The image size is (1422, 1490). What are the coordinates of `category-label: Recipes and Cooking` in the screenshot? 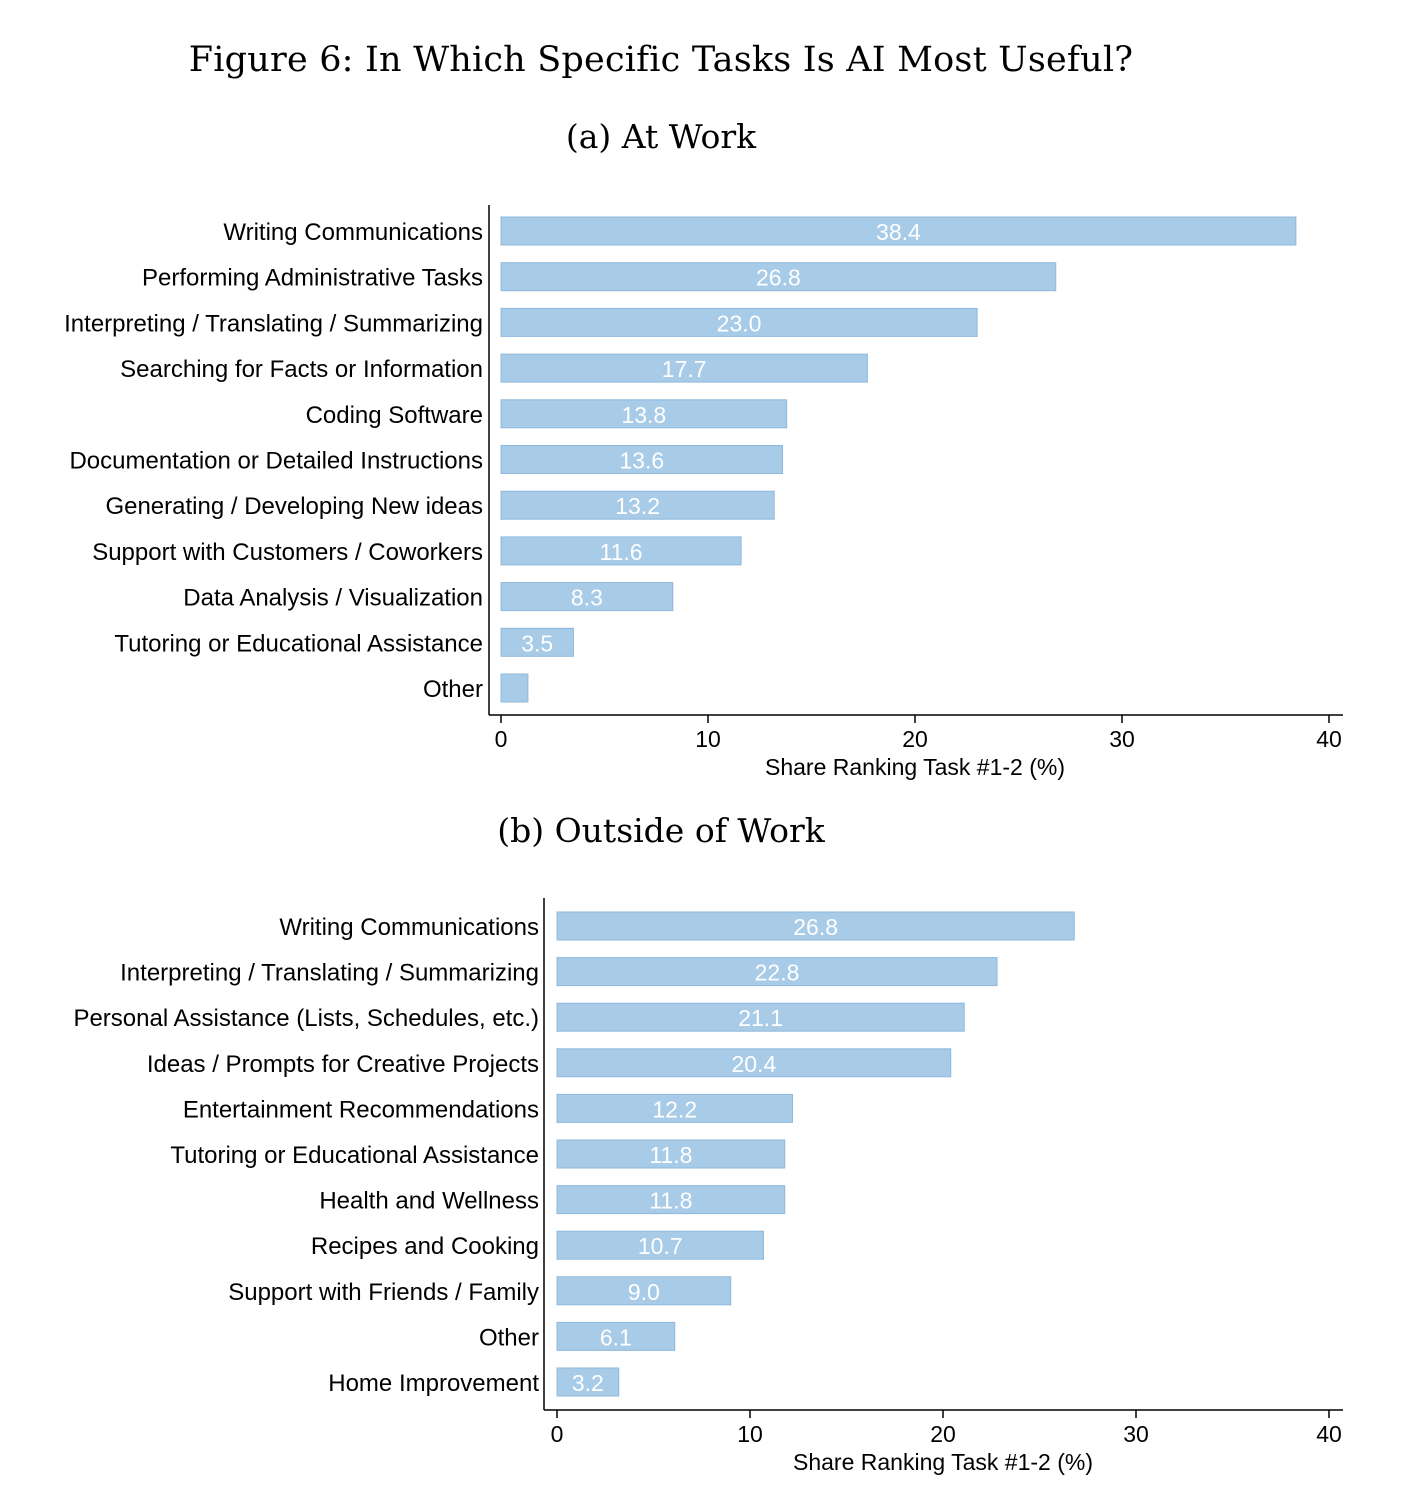 It's located at (425, 1246).